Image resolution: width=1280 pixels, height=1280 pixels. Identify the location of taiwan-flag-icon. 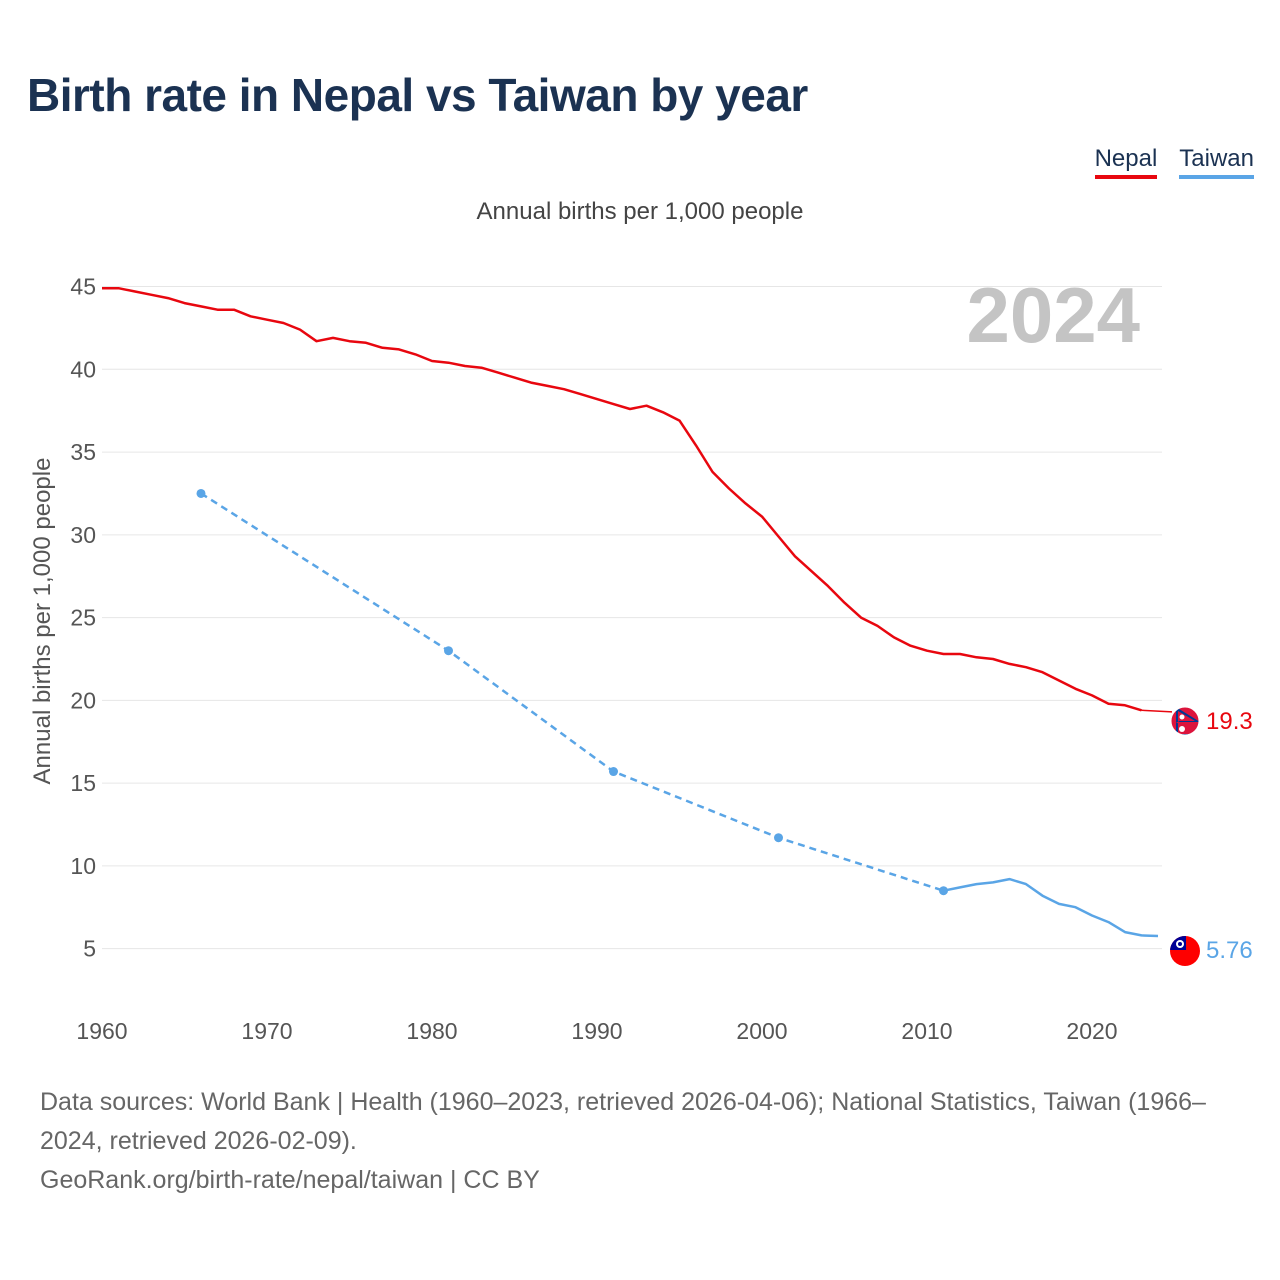
(1185, 951).